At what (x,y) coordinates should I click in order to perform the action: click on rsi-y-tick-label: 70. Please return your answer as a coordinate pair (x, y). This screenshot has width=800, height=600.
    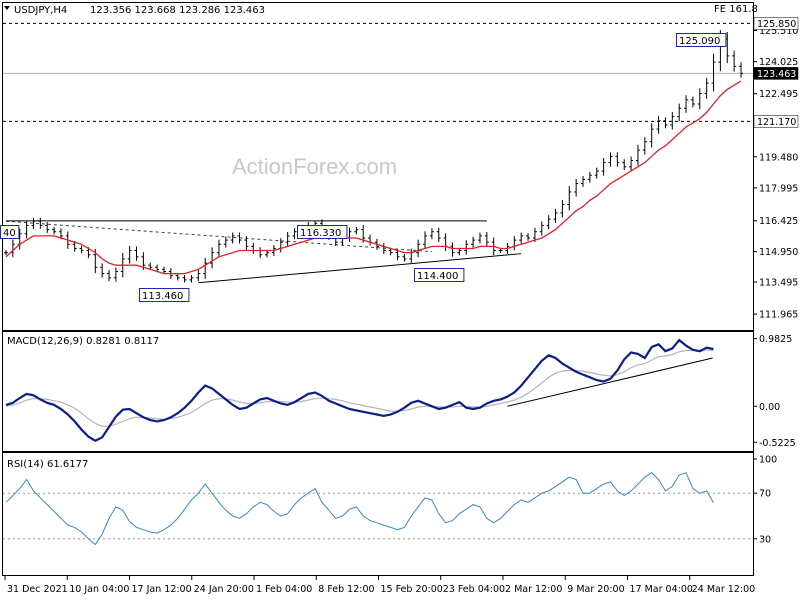
    Looking at the image, I should click on (765, 494).